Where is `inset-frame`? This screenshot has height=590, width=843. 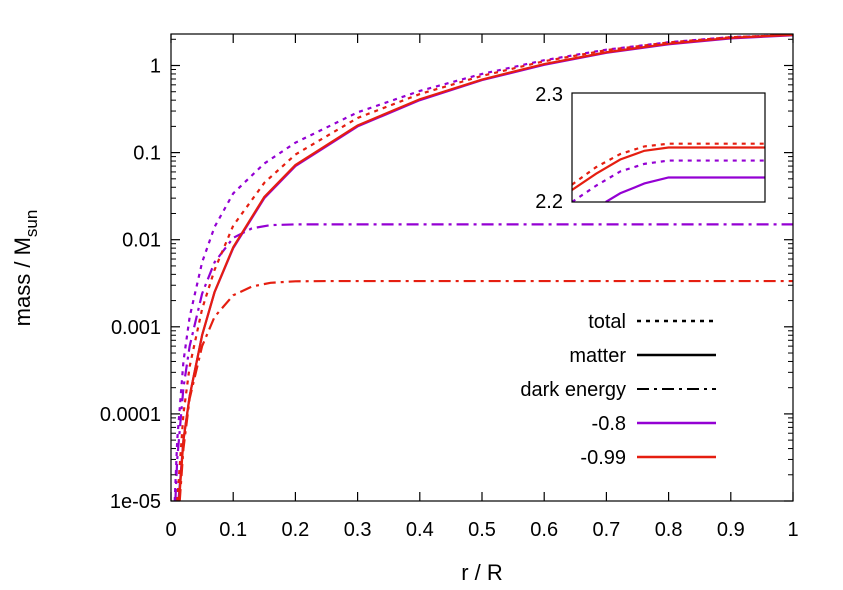
inset-frame is located at coordinates (668, 147).